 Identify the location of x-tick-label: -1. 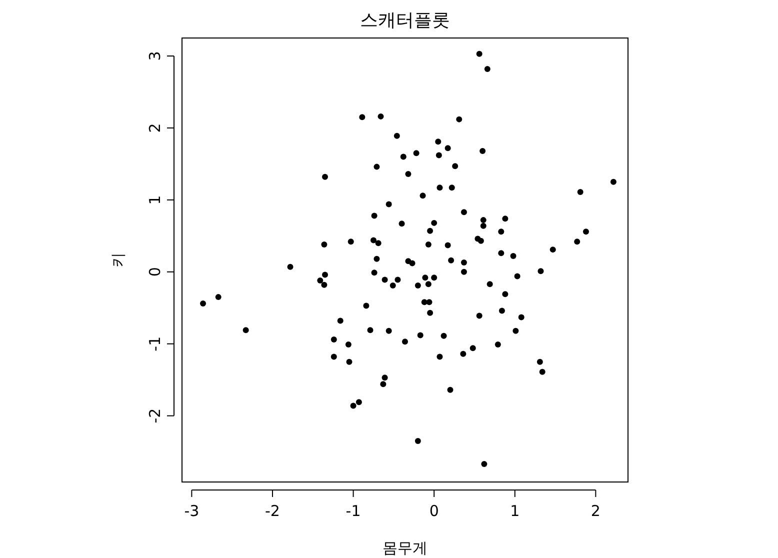
(353, 511).